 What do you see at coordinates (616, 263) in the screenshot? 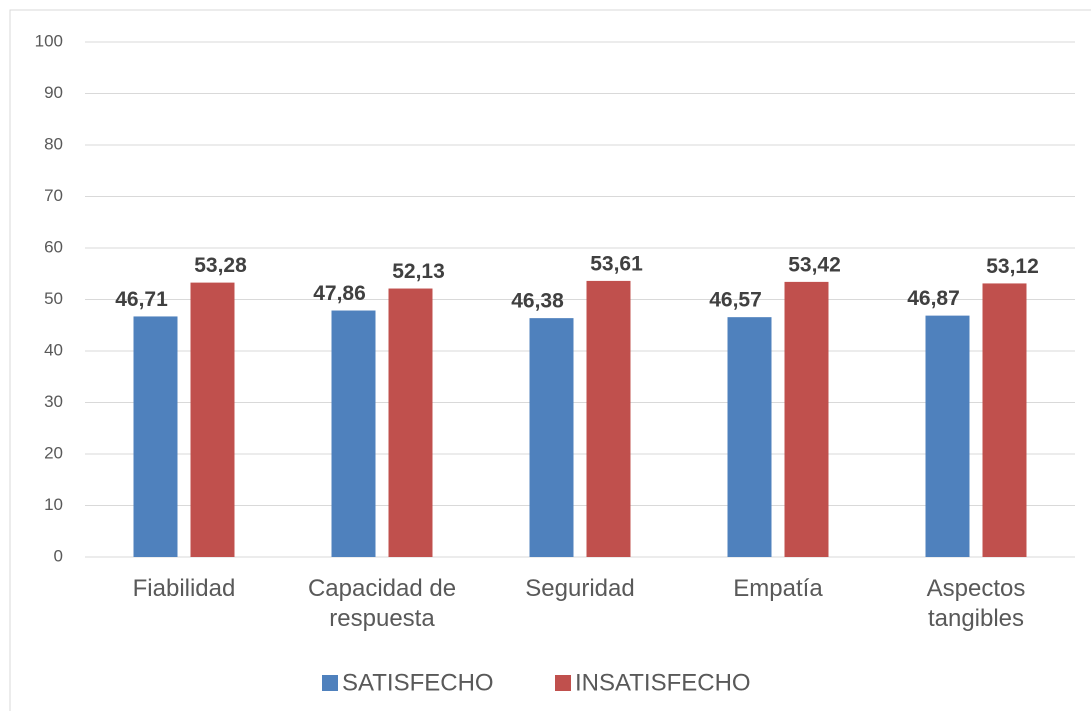
I see `value-label: 53,61` at bounding box center [616, 263].